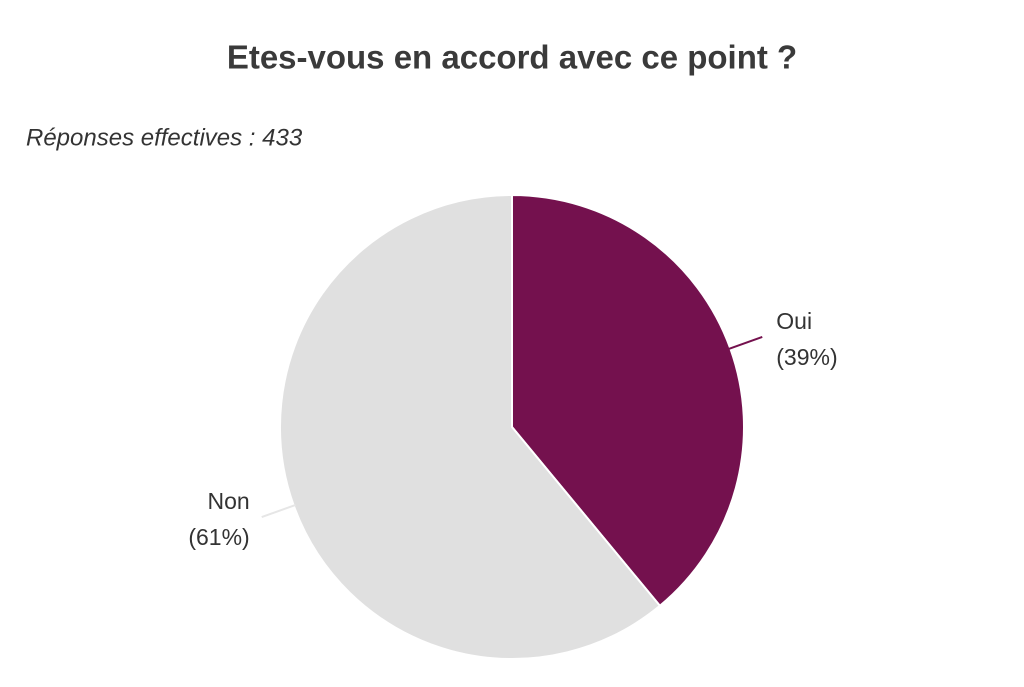 The height and width of the screenshot is (687, 1024). I want to click on chart-title: Etes-vous en accord avec ce point ?, so click(512, 57).